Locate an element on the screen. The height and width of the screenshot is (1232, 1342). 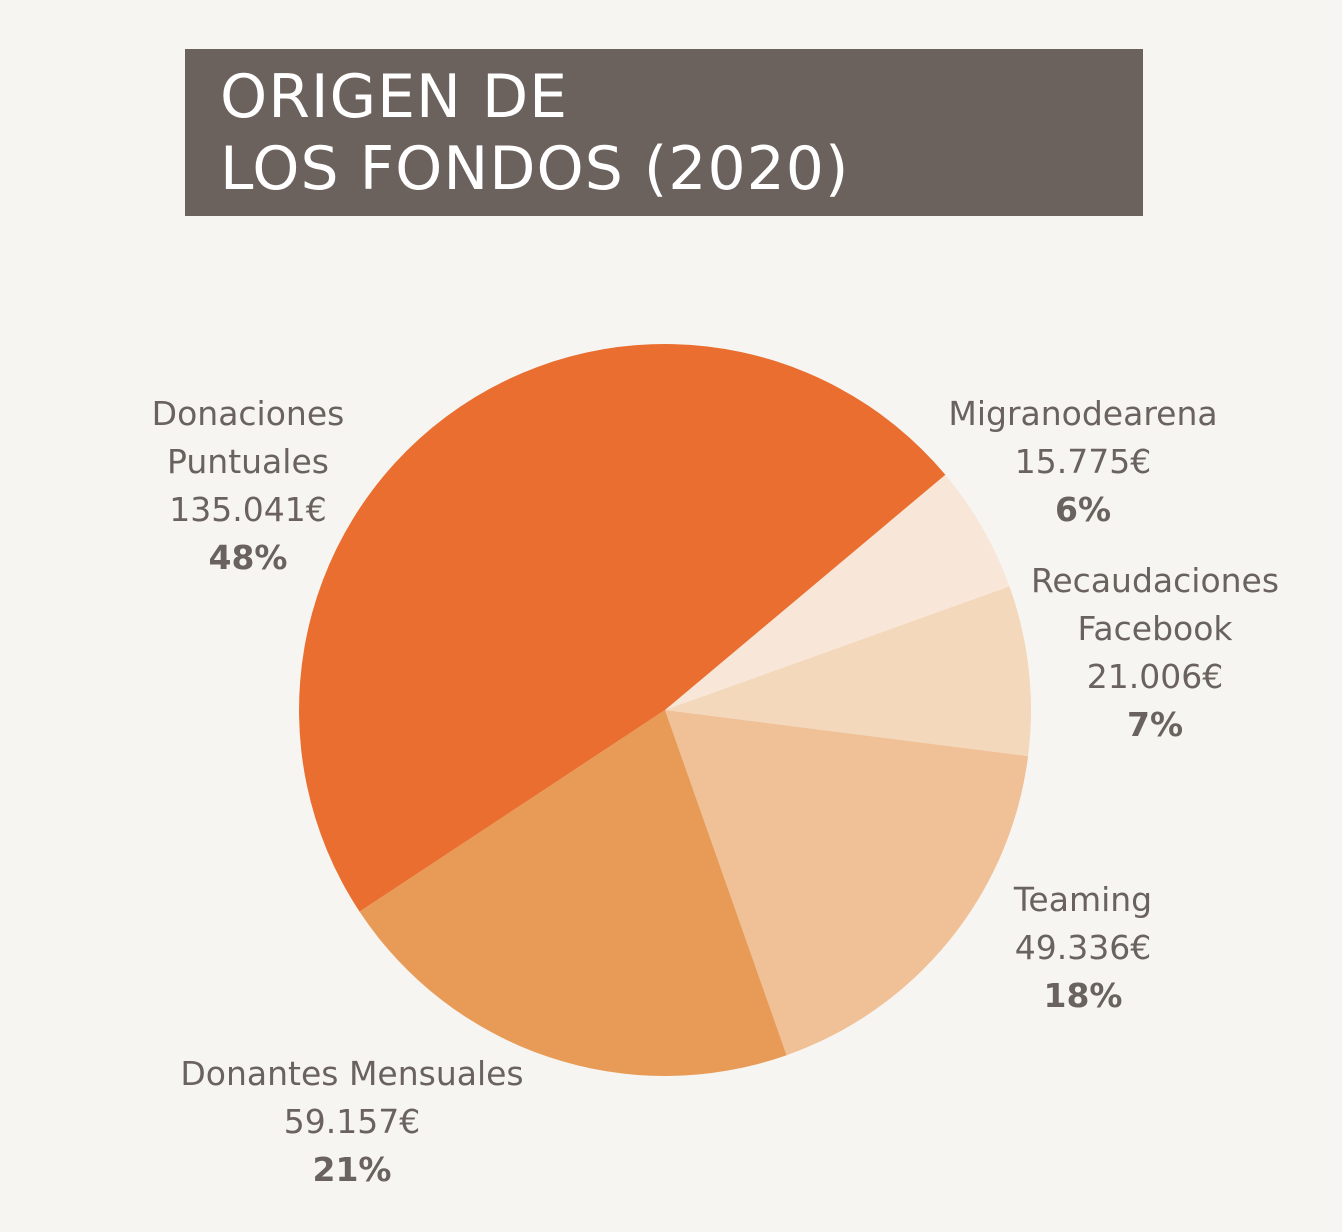
slice-amount: 49.336€ is located at coordinates (1083, 947).